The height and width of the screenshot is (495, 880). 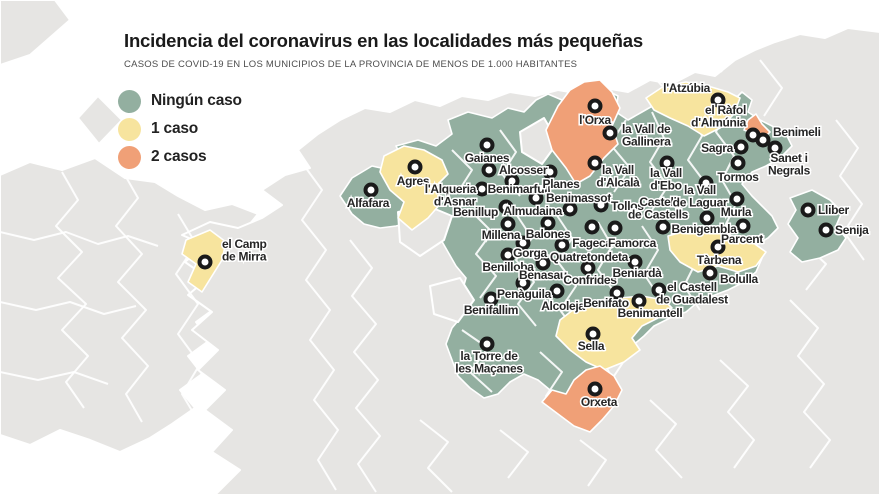 What do you see at coordinates (368, 203) in the screenshot?
I see `municipality-label: Alfafara` at bounding box center [368, 203].